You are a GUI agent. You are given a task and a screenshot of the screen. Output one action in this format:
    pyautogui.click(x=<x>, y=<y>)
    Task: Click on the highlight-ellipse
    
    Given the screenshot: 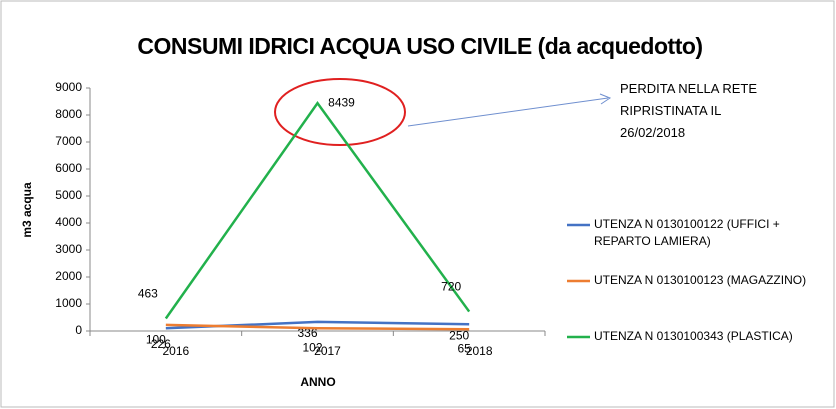 What is the action you would take?
    pyautogui.click(x=340, y=112)
    